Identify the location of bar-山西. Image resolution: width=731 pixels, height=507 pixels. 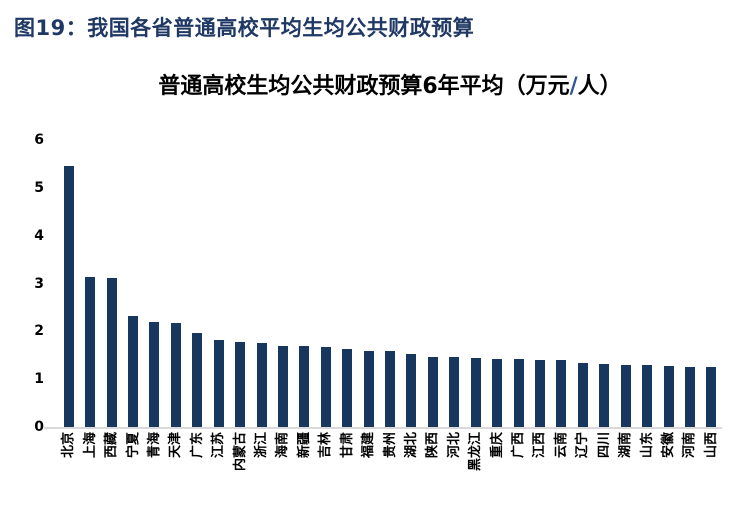
(711, 397).